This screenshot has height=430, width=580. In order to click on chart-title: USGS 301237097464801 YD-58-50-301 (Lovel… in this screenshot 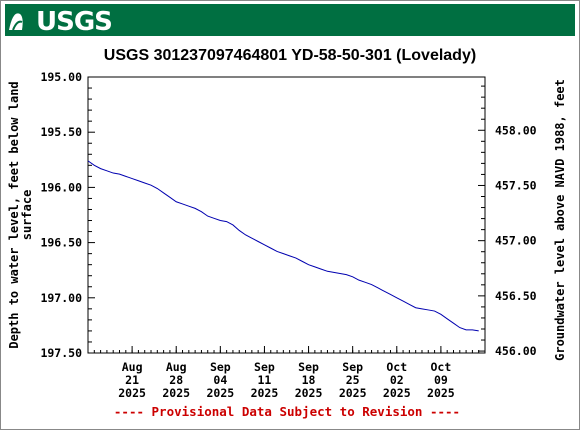, I will do `click(290, 55)`.